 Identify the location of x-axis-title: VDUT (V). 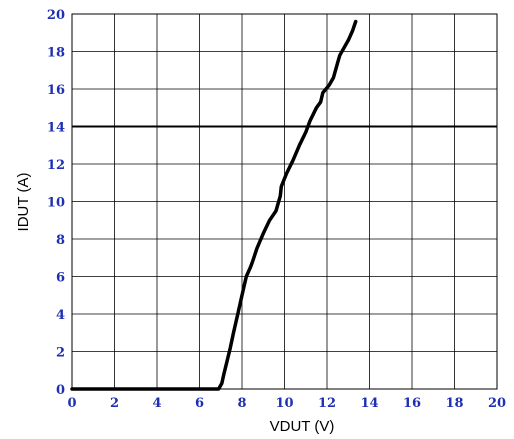
(302, 426).